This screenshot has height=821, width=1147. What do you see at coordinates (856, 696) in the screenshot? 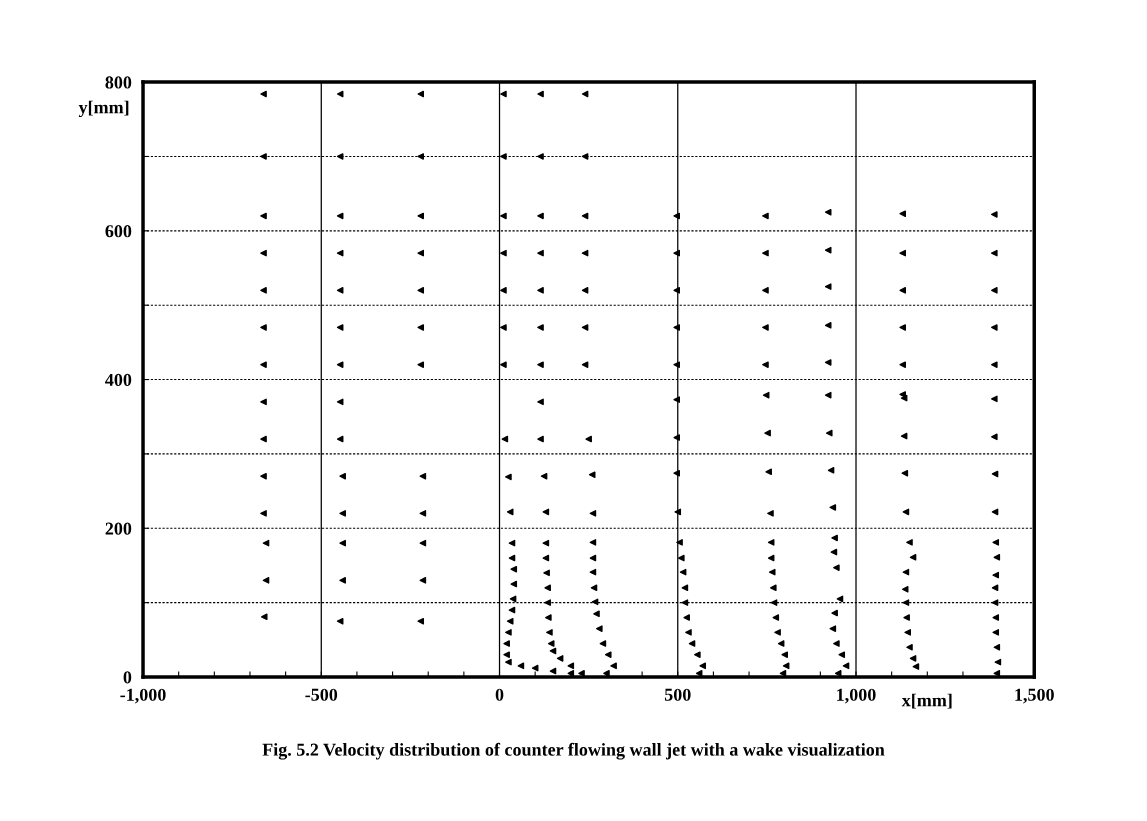
I see `x-tick-label: 1,000` at bounding box center [856, 696].